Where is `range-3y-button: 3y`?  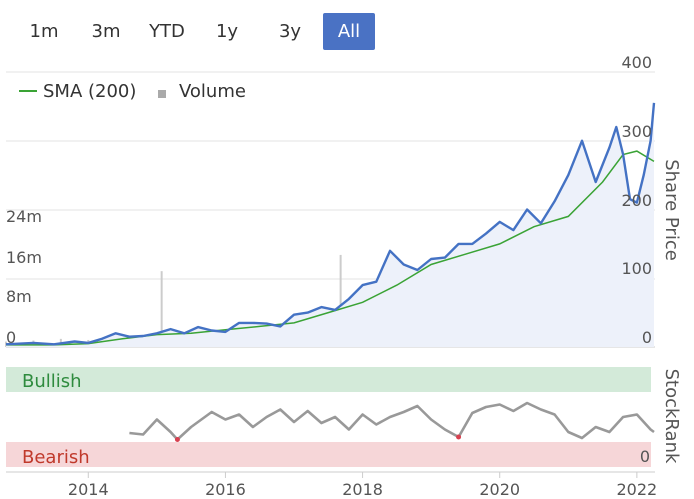
range-3y-button: 3y is located at coordinates (290, 31).